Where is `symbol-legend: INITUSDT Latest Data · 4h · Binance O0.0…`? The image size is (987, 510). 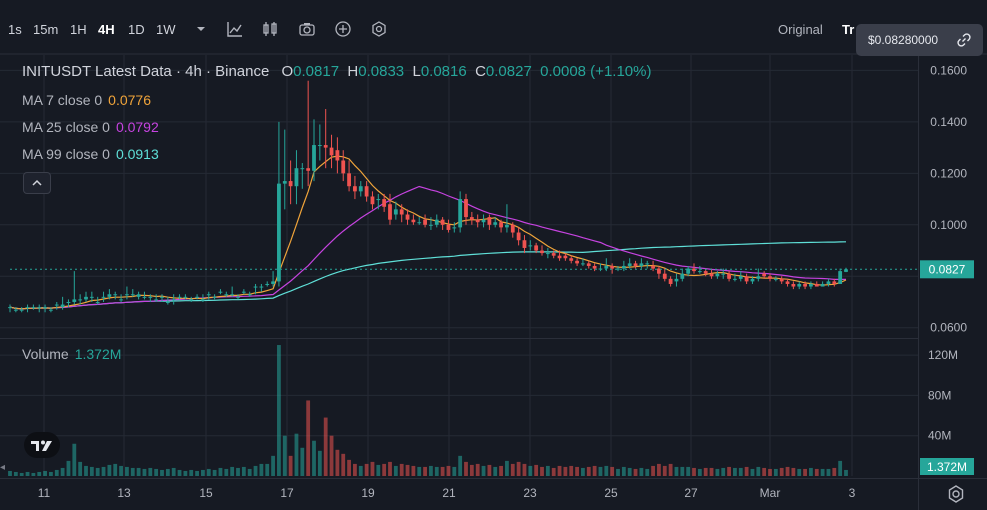
symbol-legend: INITUSDT Latest Data · 4h · Binance O0.0… is located at coordinates (336, 71).